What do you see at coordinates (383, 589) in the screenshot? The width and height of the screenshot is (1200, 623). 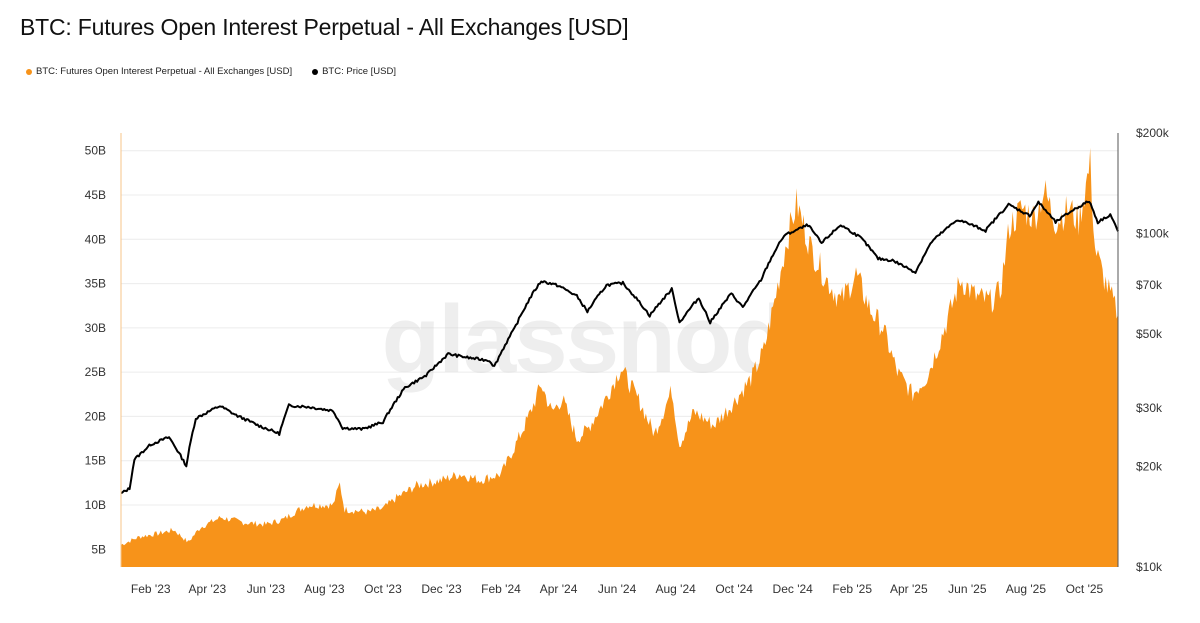 I see `x-tick-label: Oct '23` at bounding box center [383, 589].